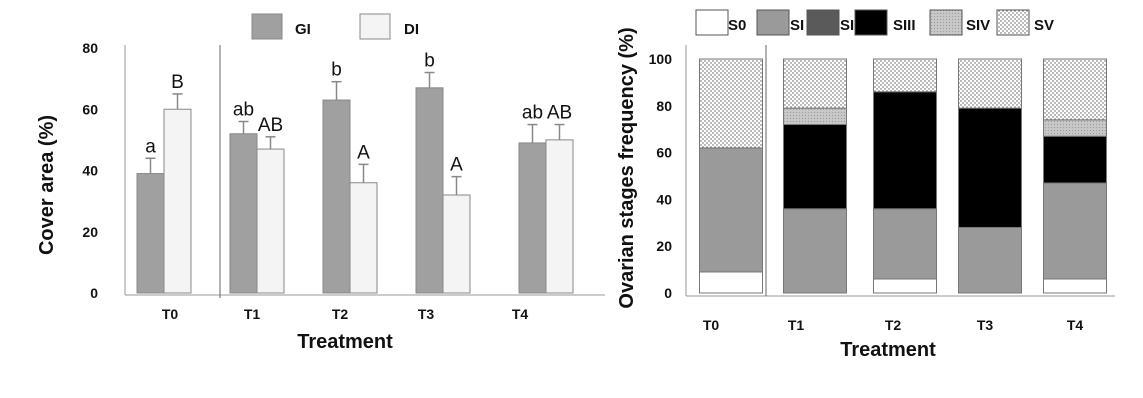 The width and height of the screenshot is (1143, 398). I want to click on ovarian-stages-x-tick: T2, so click(893, 325).